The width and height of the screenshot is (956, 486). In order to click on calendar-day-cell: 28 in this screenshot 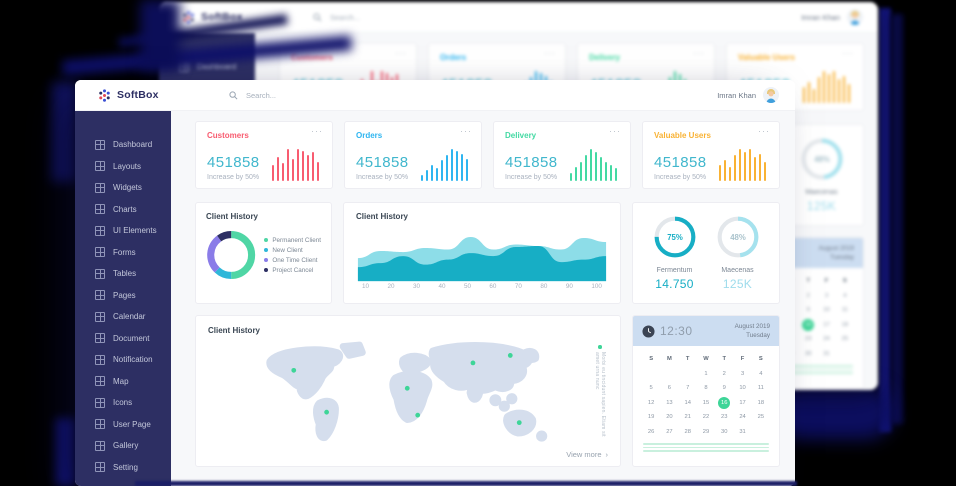, I will do `click(687, 431)`.